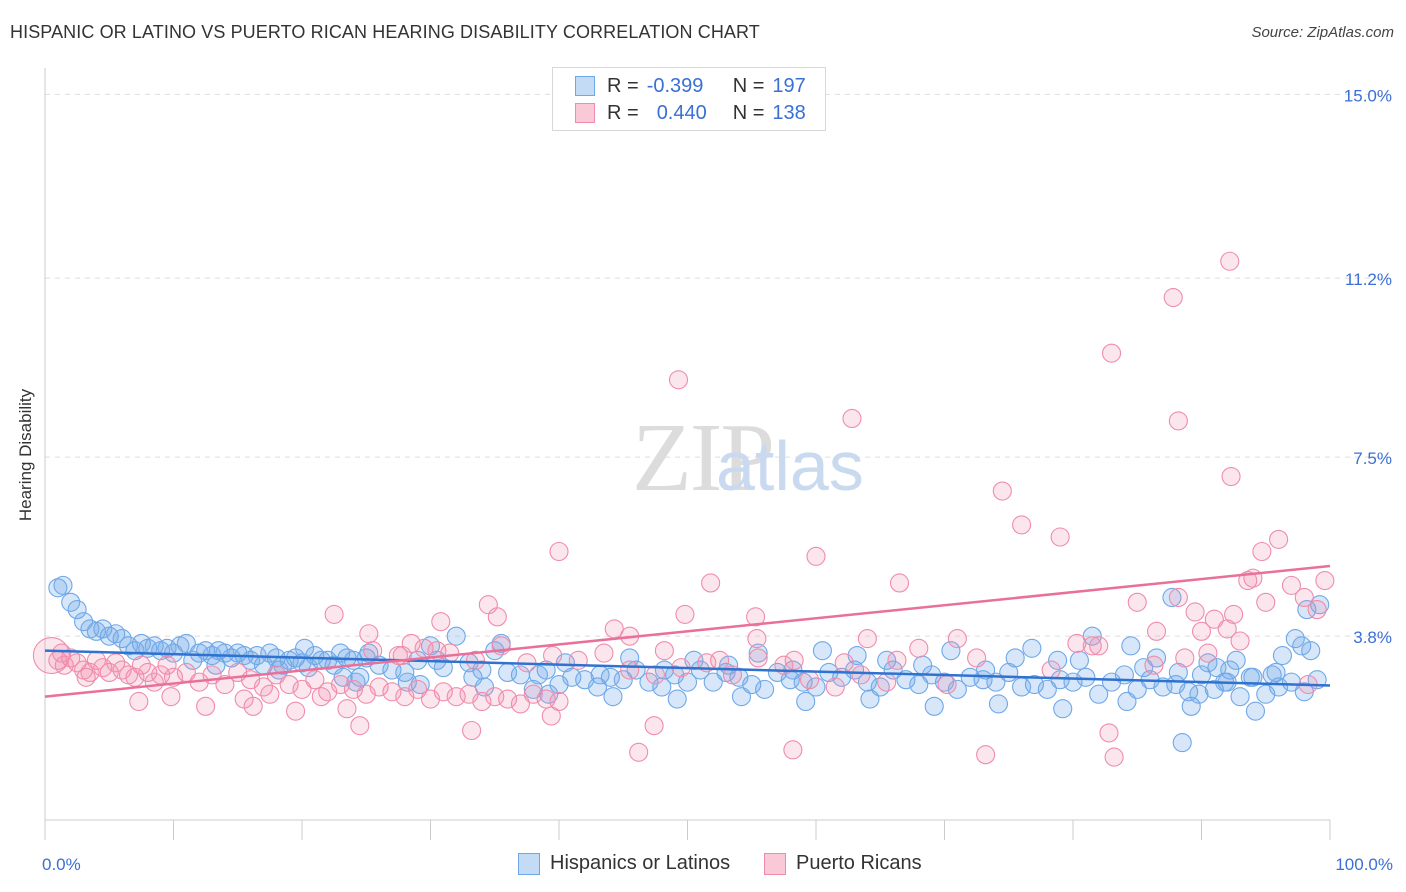  Describe the element at coordinates (702, 458) in the screenshot. I see `watermark-zip: ZIP` at that location.